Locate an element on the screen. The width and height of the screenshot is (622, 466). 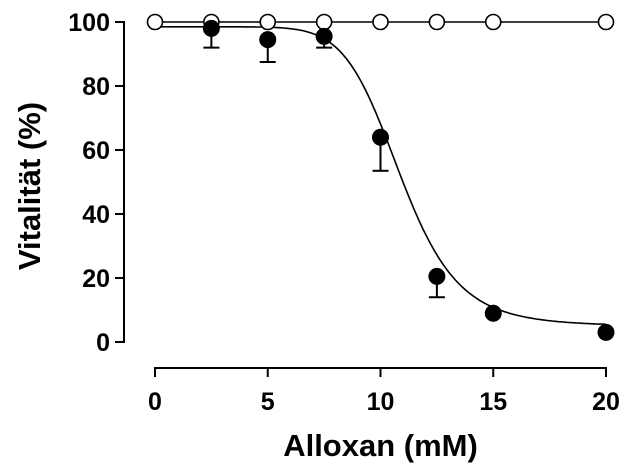
y-tick-label: 40 is located at coordinates (96, 215).